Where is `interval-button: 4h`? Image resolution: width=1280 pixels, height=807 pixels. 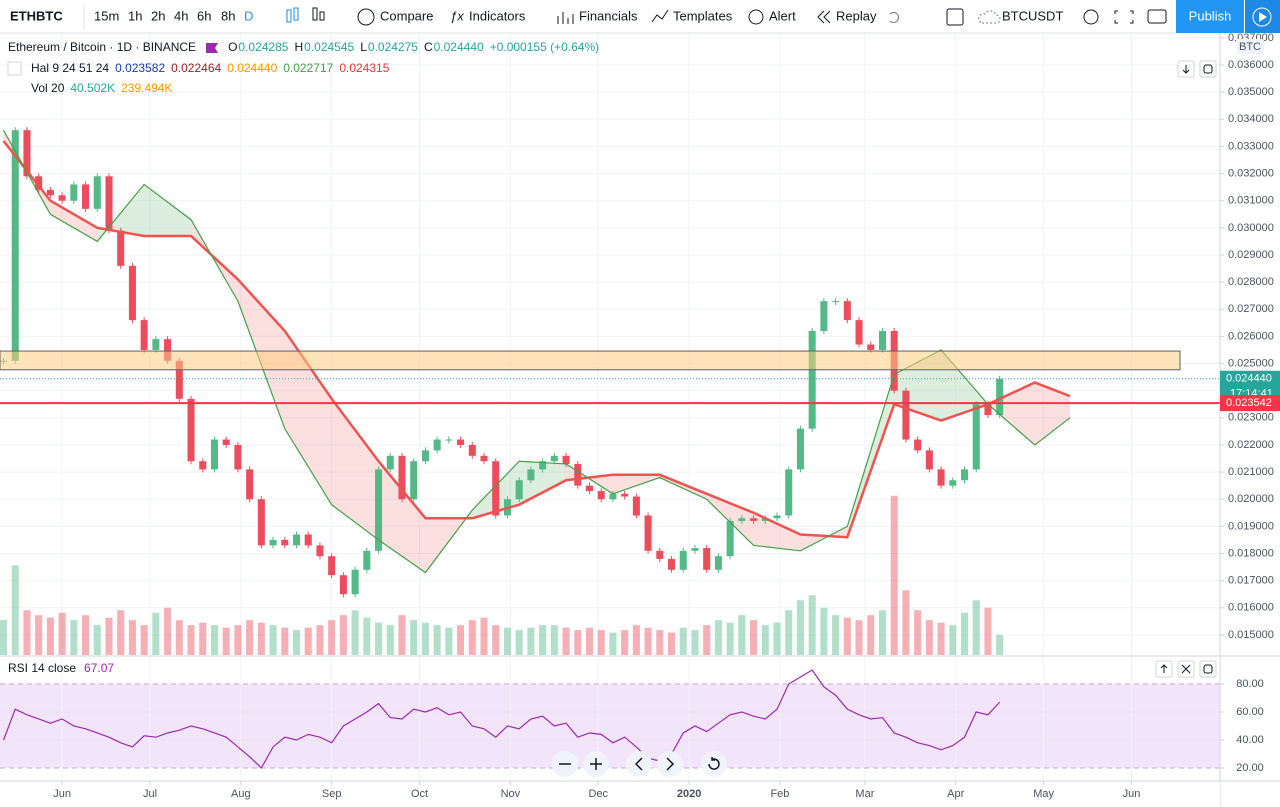
interval-button: 4h is located at coordinates (181, 15).